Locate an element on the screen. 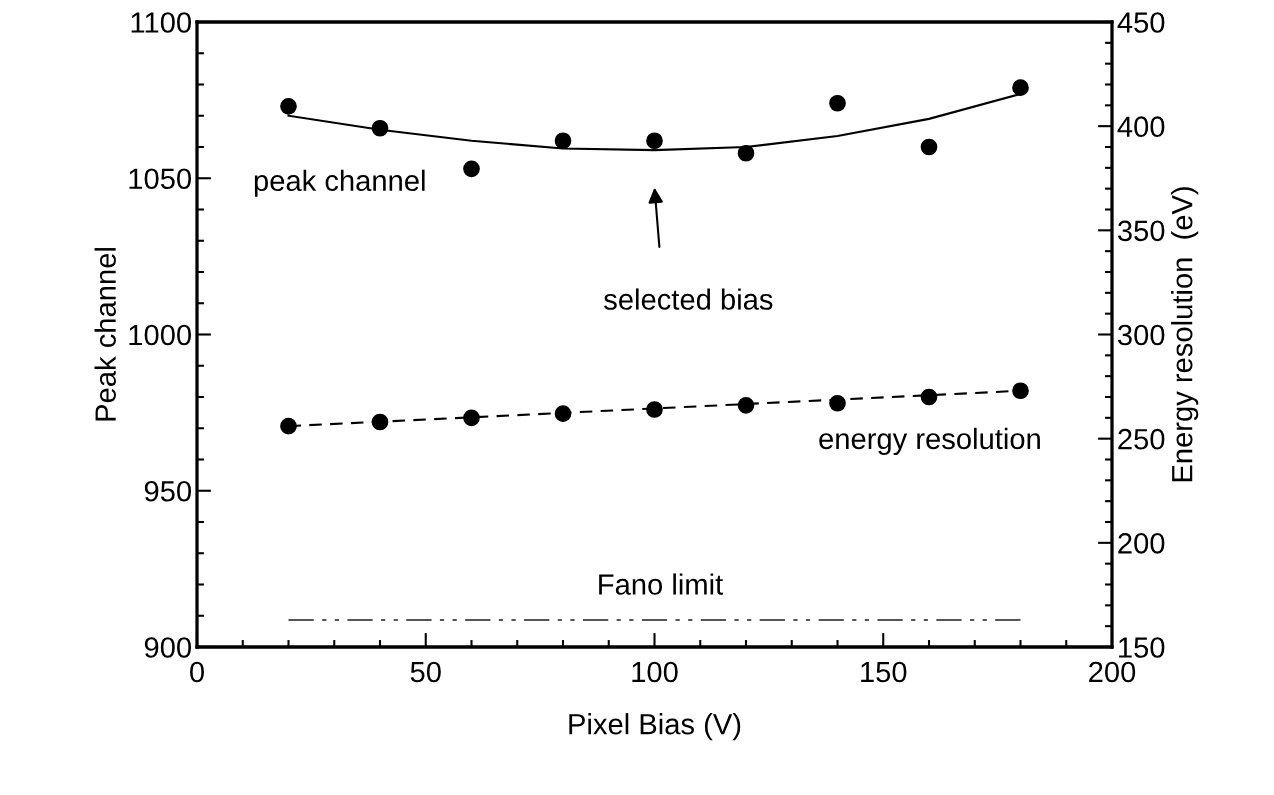 This screenshot has width=1274, height=795. x-tick-label: 0 is located at coordinates (197, 672).